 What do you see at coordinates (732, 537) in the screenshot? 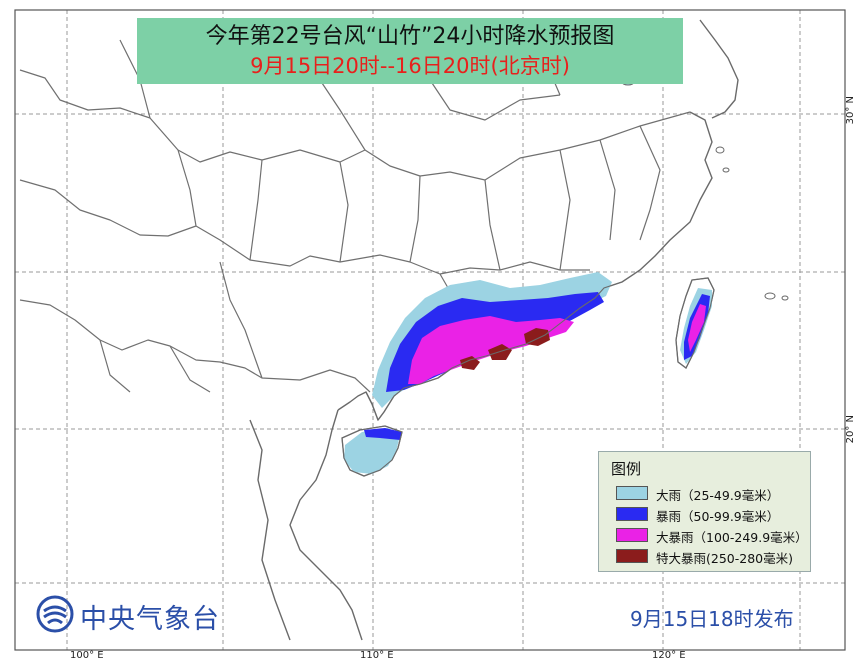
I see `legend-label: 大暴雨（100-249.9毫米）` at bounding box center [732, 537].